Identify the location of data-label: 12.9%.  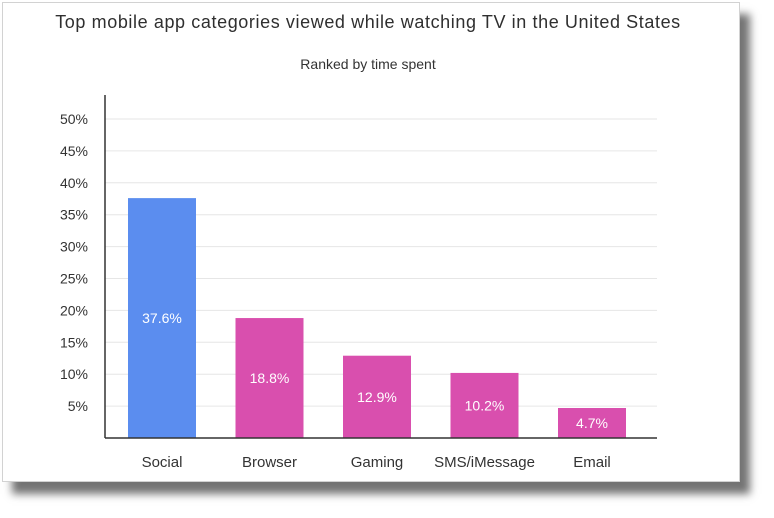
(377, 397).